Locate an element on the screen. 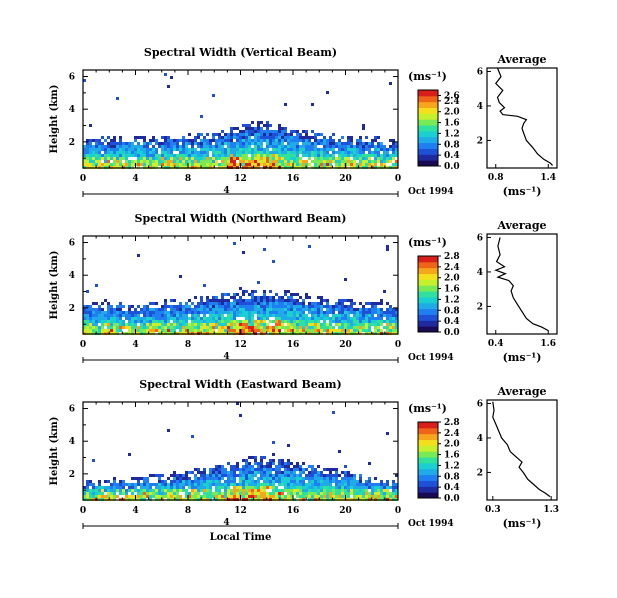  x-tick-label: 8 is located at coordinates (188, 511).